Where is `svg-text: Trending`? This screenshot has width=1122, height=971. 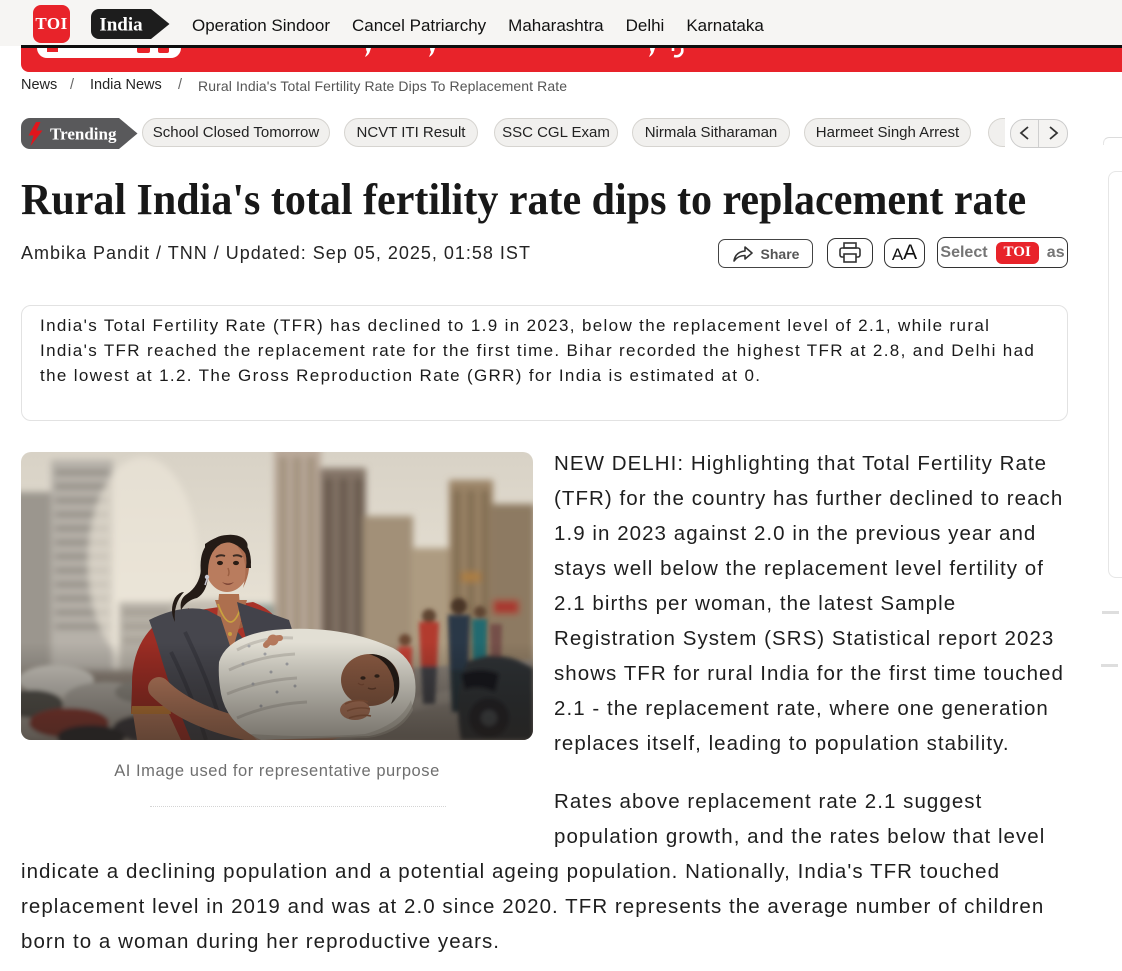
svg-text: Trending is located at coordinates (83, 134).